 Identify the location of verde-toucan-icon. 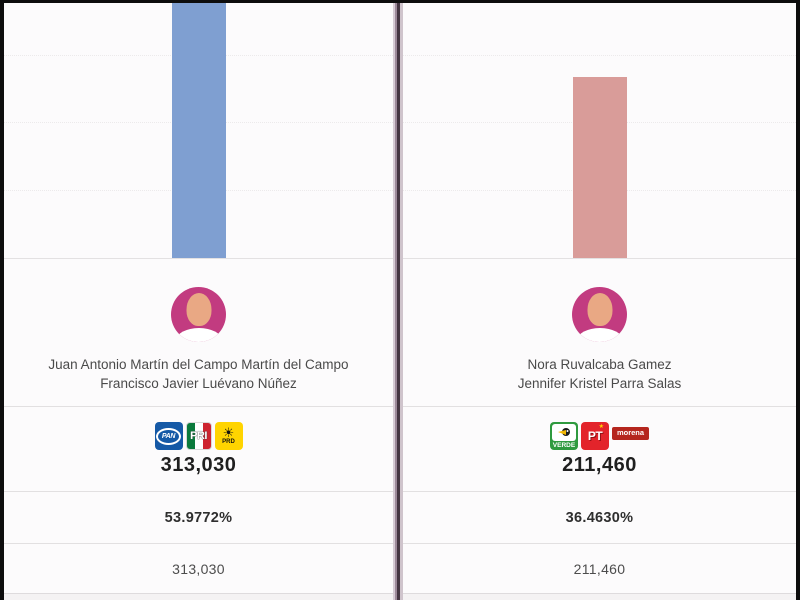
(564, 431).